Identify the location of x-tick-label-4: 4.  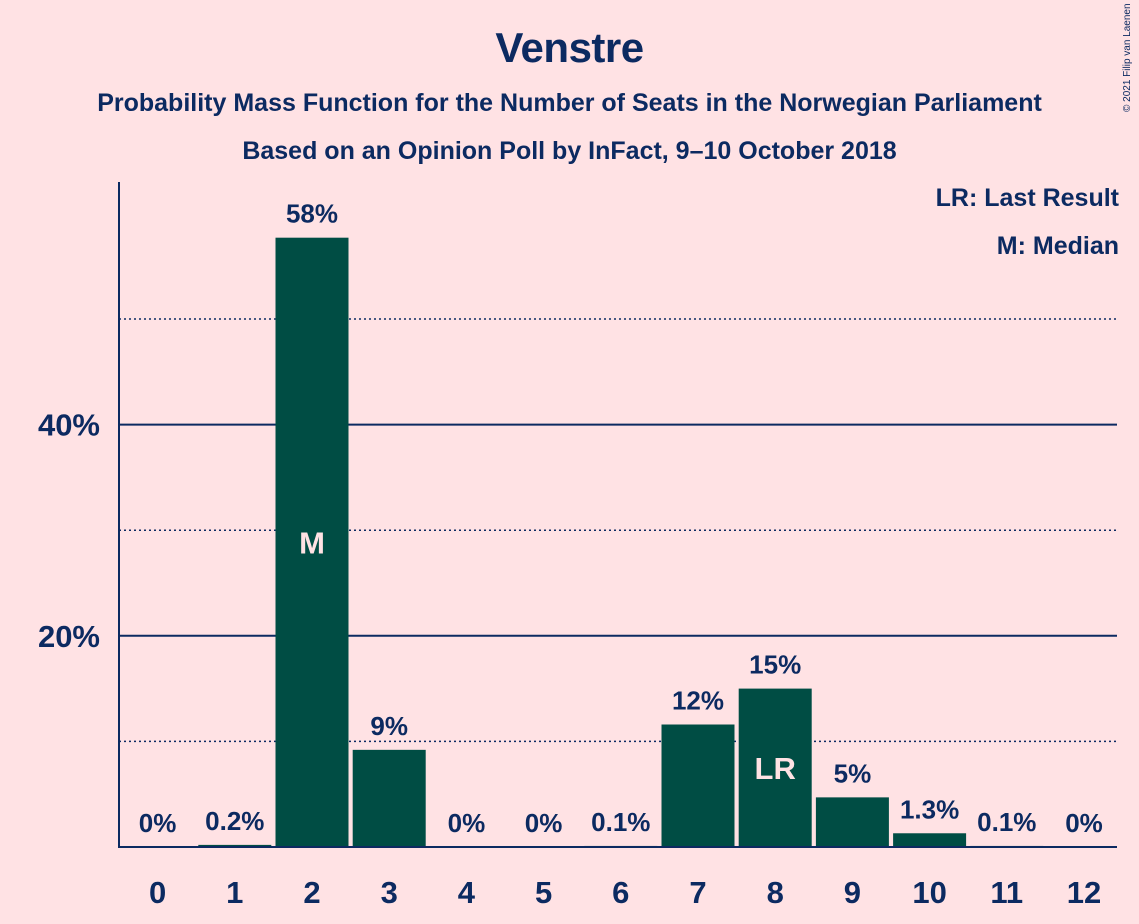
(467, 892).